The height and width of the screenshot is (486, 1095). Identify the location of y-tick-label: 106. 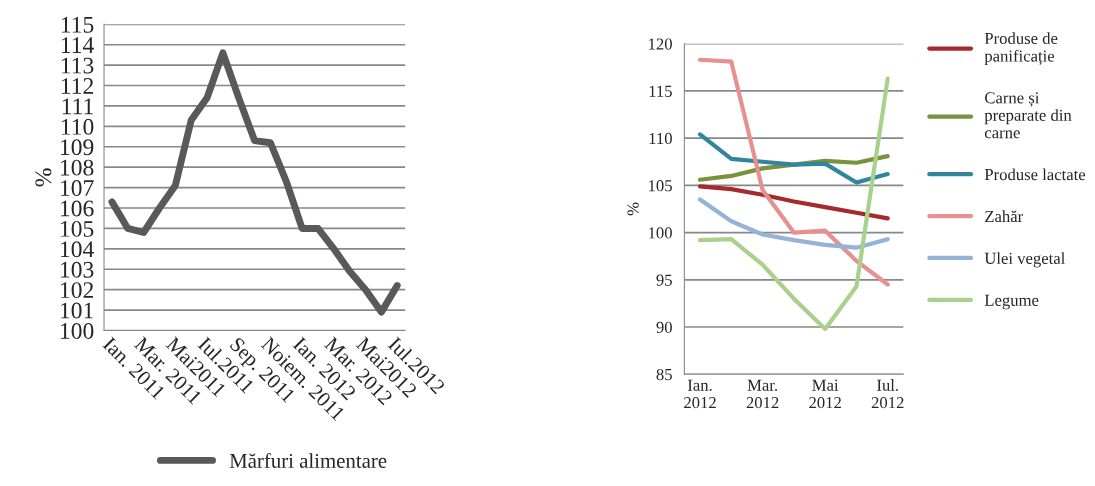
(77, 208).